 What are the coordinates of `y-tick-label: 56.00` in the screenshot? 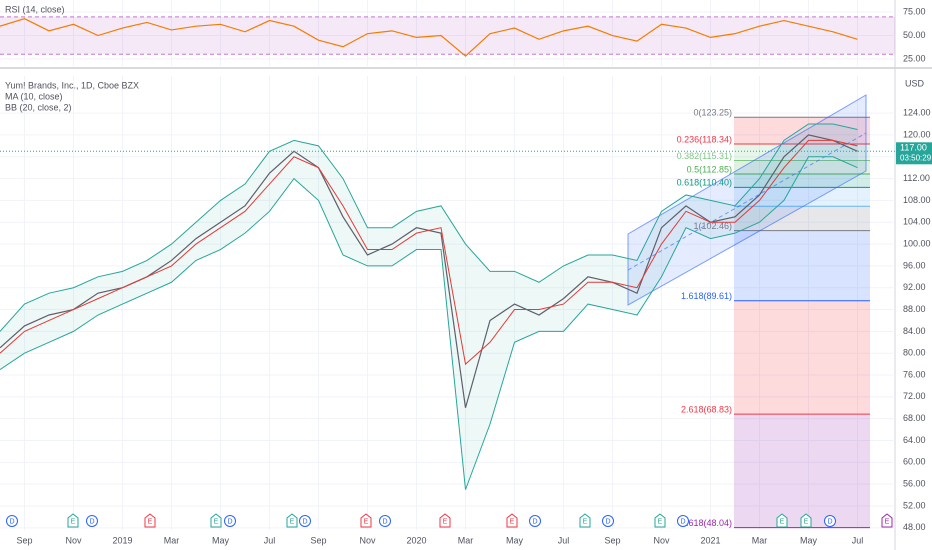 It's located at (914, 484).